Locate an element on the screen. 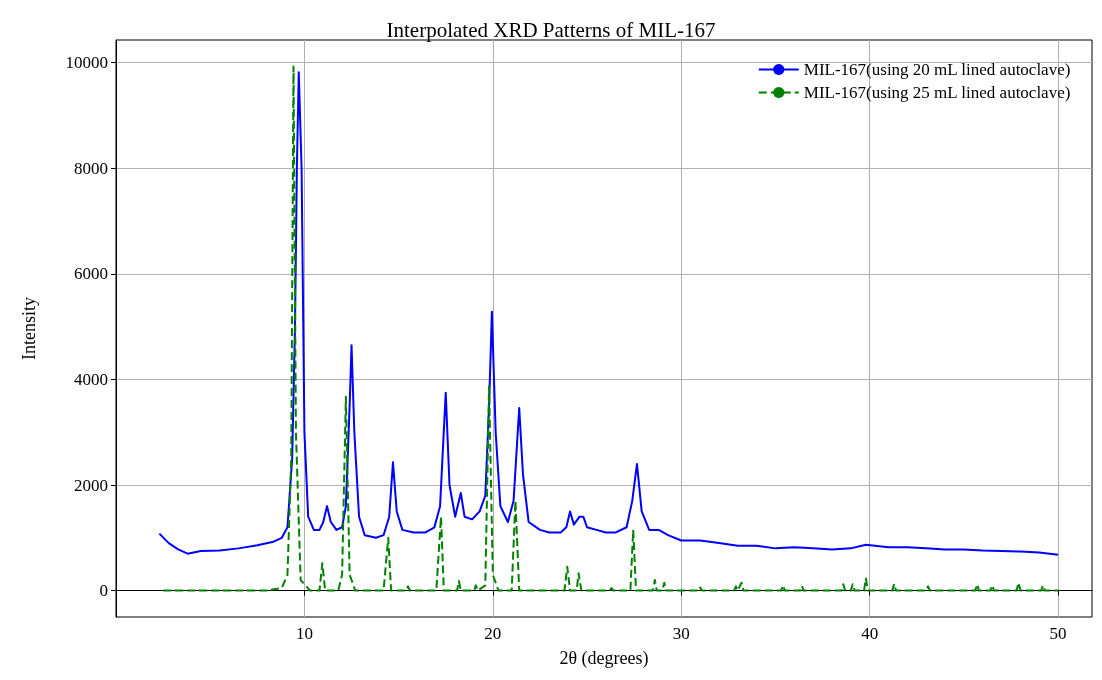  y-tick-label: 4000 is located at coordinates (91, 379).